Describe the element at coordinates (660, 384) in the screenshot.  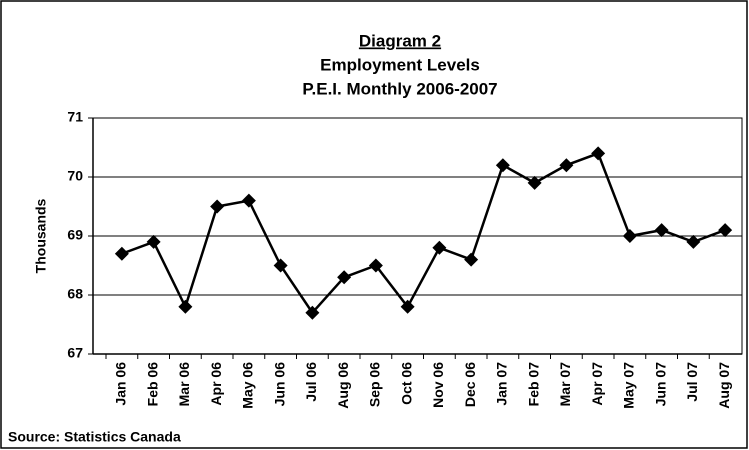
I see `x-tick-label: Jun 07` at that location.